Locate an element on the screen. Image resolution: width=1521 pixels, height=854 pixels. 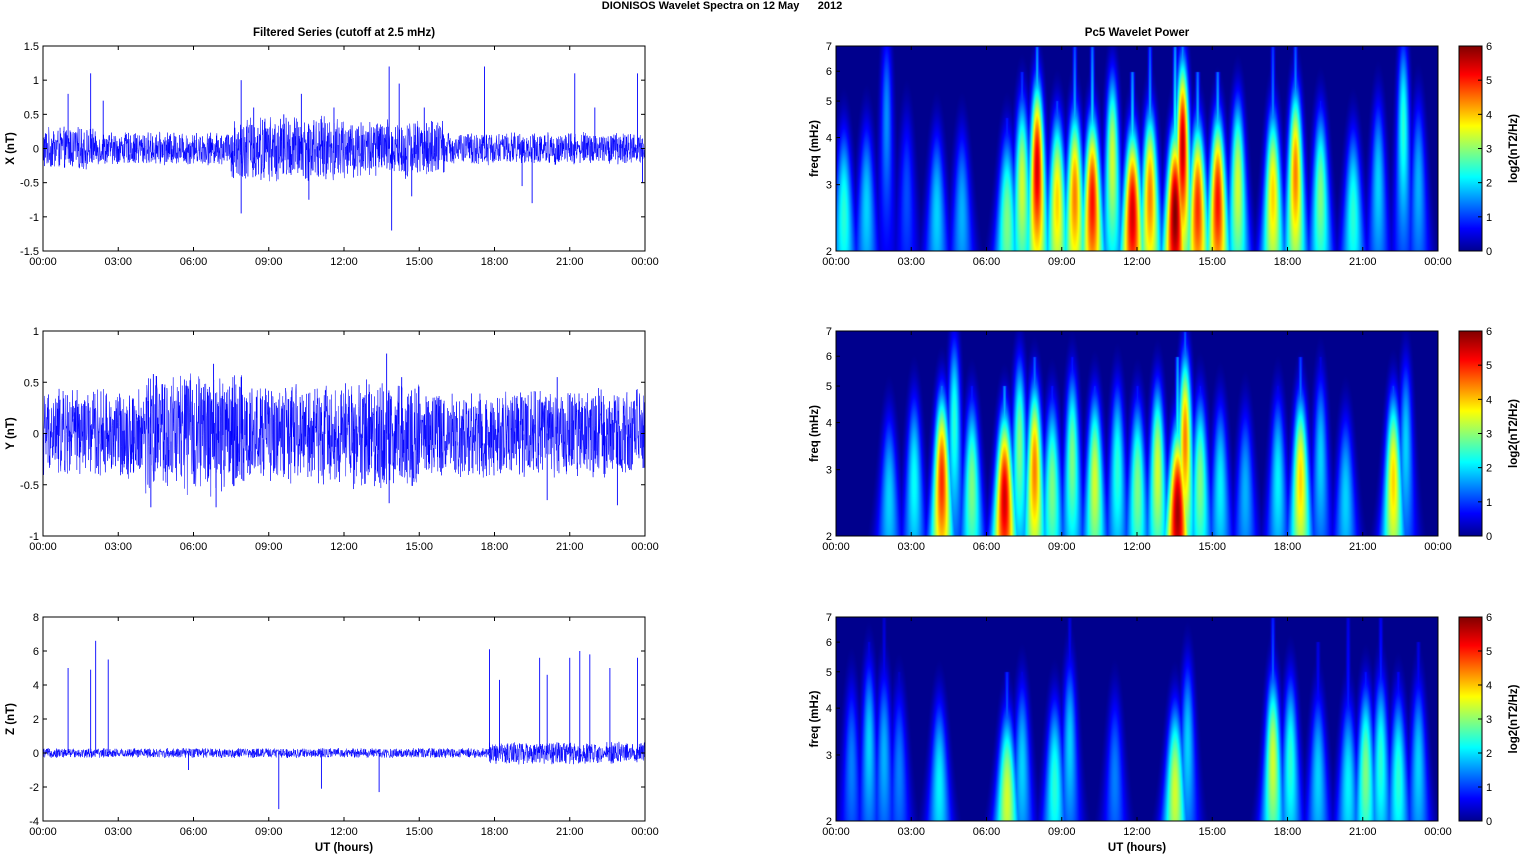
y-axis-label: Y (nT) is located at coordinates (11, 433).